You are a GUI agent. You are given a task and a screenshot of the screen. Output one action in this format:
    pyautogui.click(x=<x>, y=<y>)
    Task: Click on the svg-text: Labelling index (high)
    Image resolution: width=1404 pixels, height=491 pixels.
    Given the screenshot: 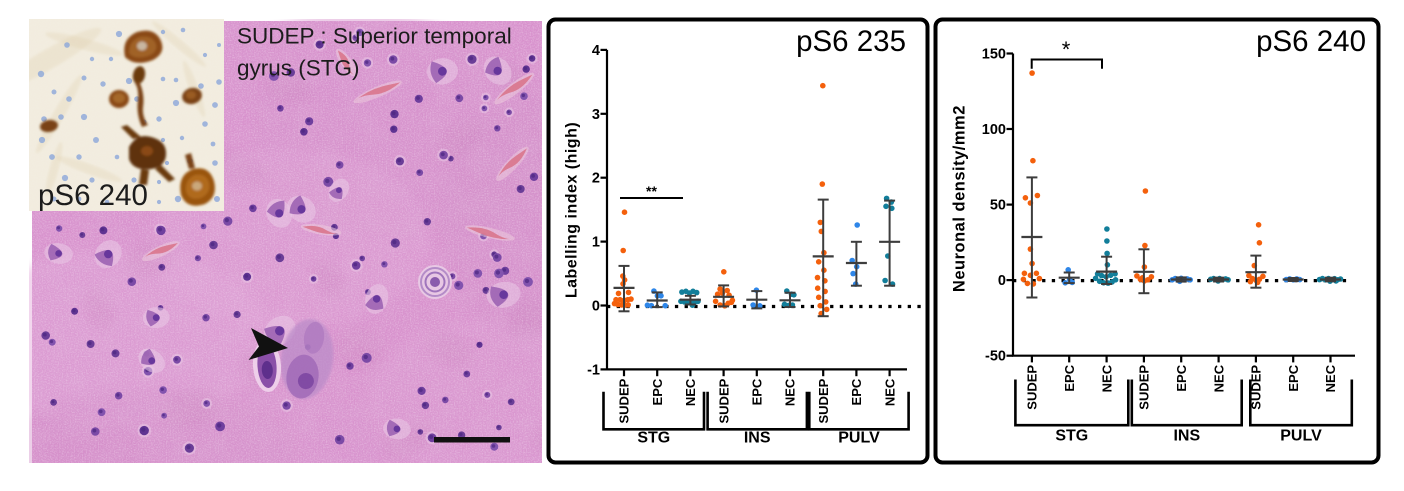 What is the action you would take?
    pyautogui.click(x=572, y=210)
    